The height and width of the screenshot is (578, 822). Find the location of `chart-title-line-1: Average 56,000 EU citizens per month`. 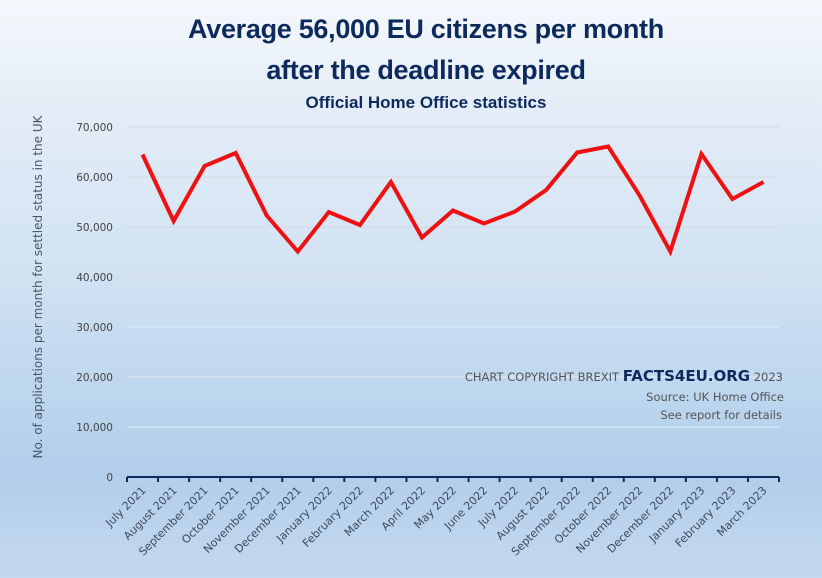

chart-title-line-1: Average 56,000 EU citizens per month is located at coordinates (426, 29).